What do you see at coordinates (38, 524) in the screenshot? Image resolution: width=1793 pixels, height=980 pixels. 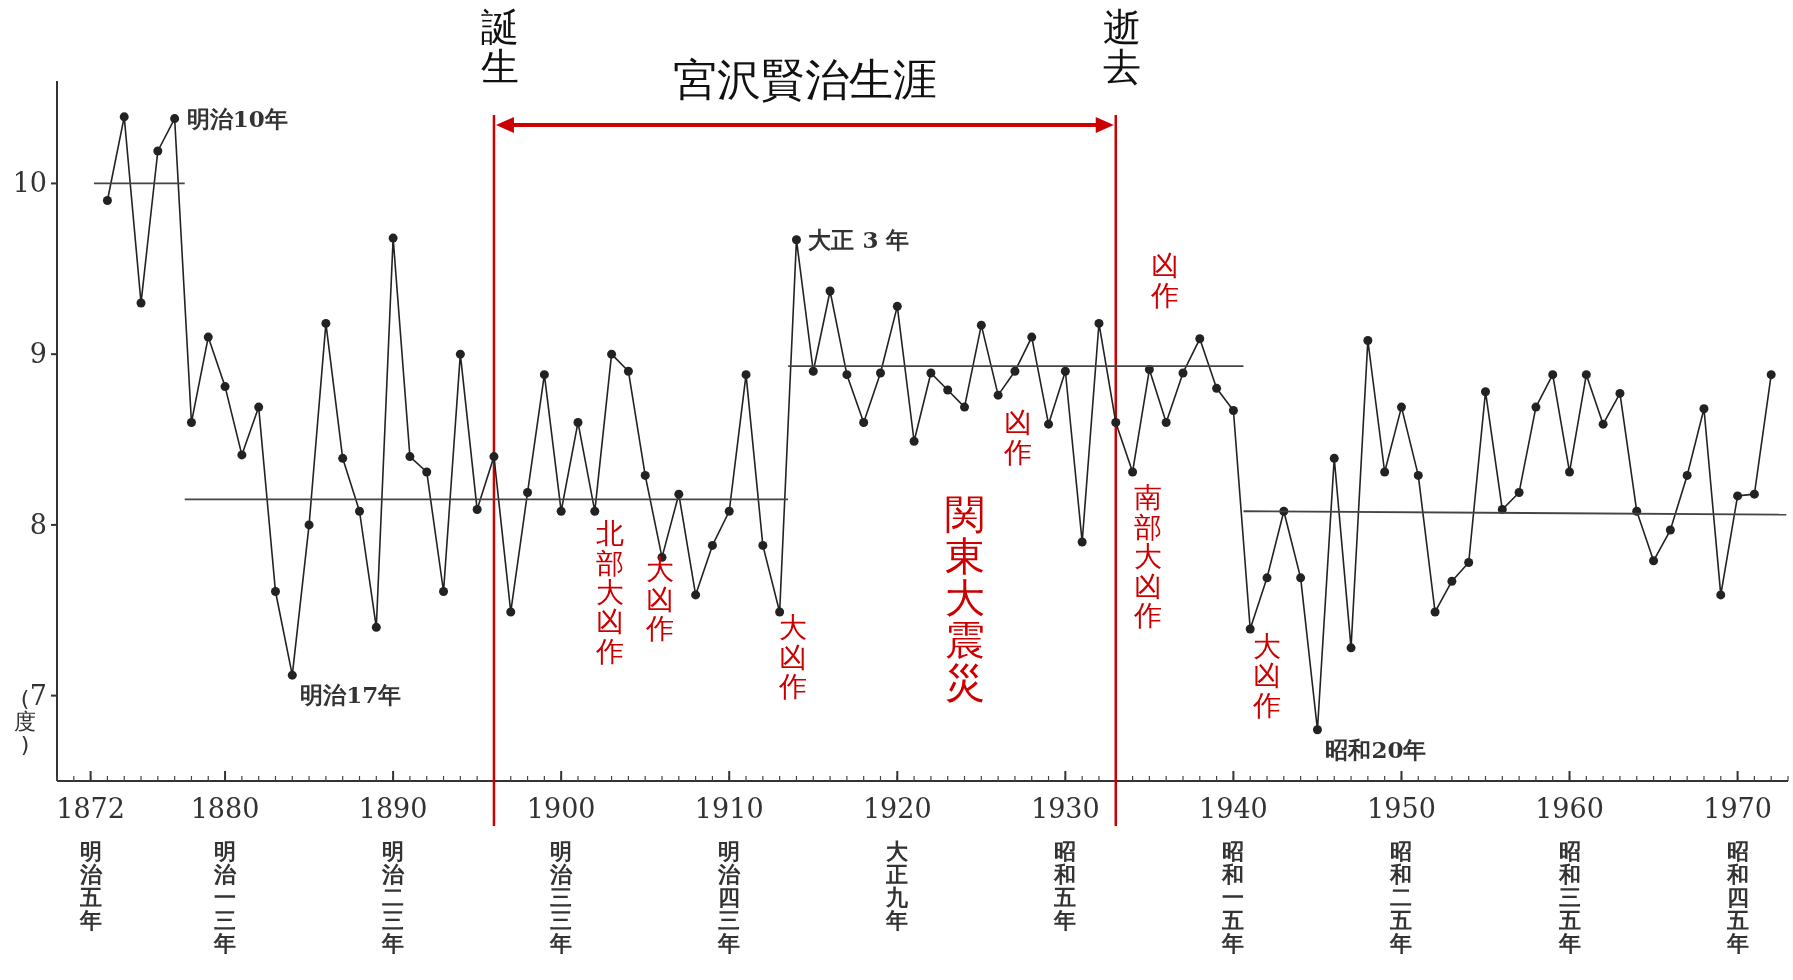 I see `y-tick-label: 8` at bounding box center [38, 524].